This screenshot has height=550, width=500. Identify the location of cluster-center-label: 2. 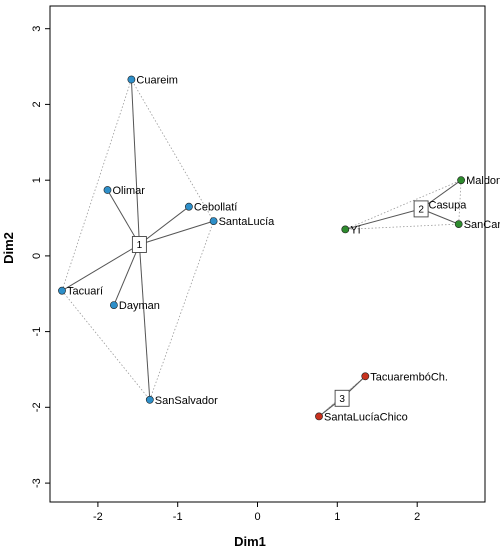
(421, 209).